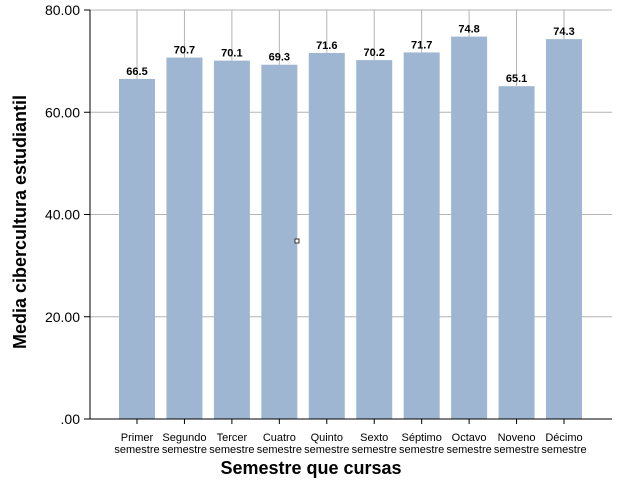  What do you see at coordinates (136, 72) in the screenshot?
I see `data-label: 66.5` at bounding box center [136, 72].